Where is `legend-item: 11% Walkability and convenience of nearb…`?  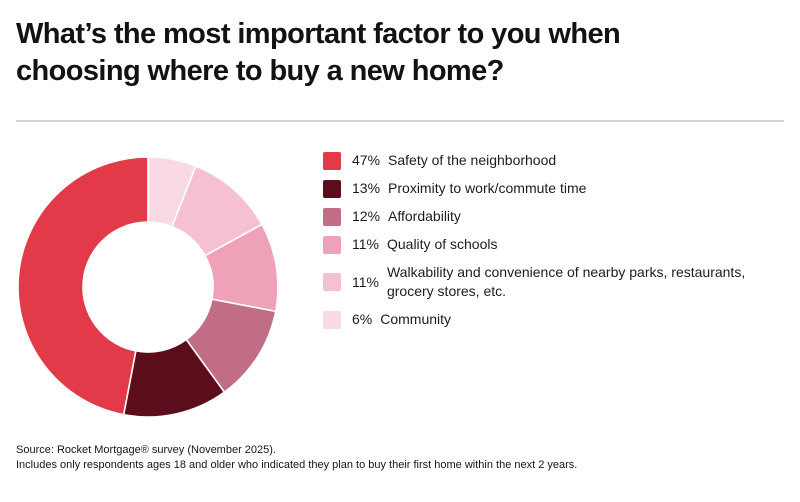 legend-item: 11% Walkability and convenience of nearb… is located at coordinates (555, 282).